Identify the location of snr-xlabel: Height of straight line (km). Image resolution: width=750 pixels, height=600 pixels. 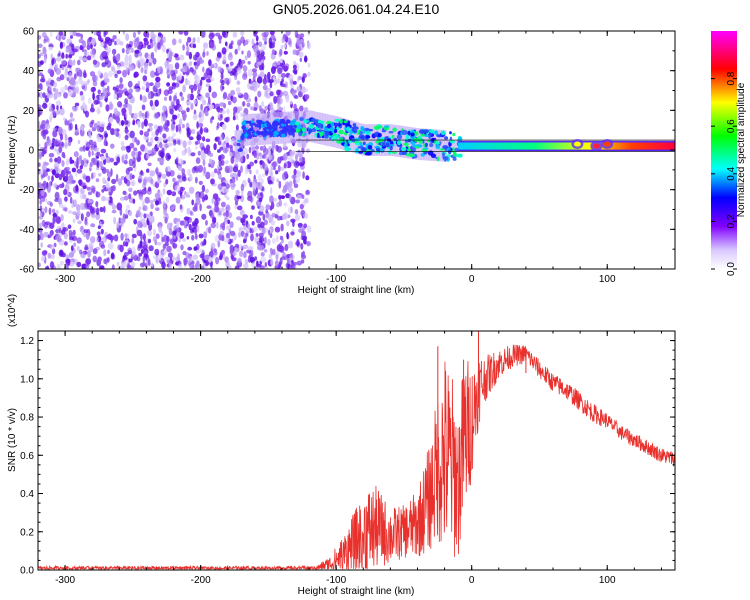
(356, 591).